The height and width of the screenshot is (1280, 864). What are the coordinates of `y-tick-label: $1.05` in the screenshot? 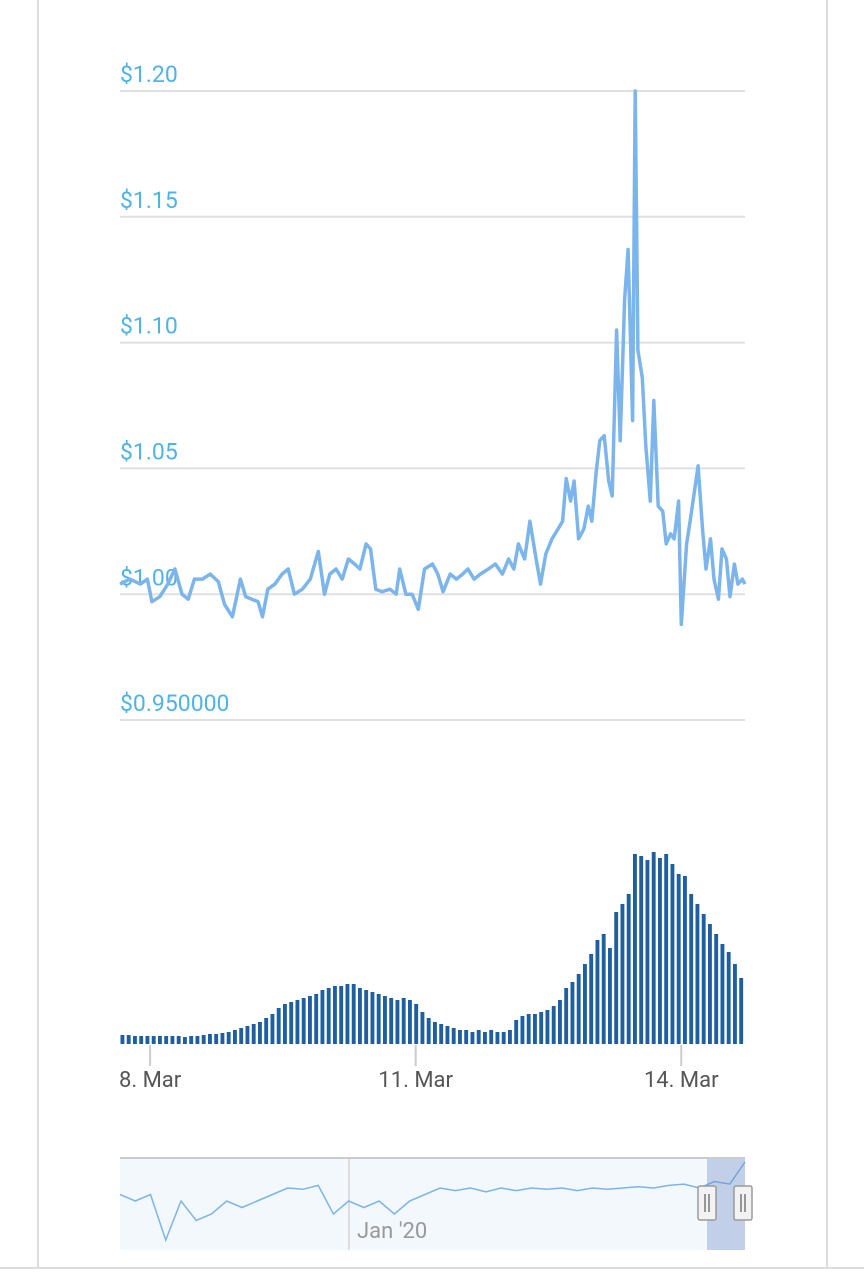 It's located at (149, 451).